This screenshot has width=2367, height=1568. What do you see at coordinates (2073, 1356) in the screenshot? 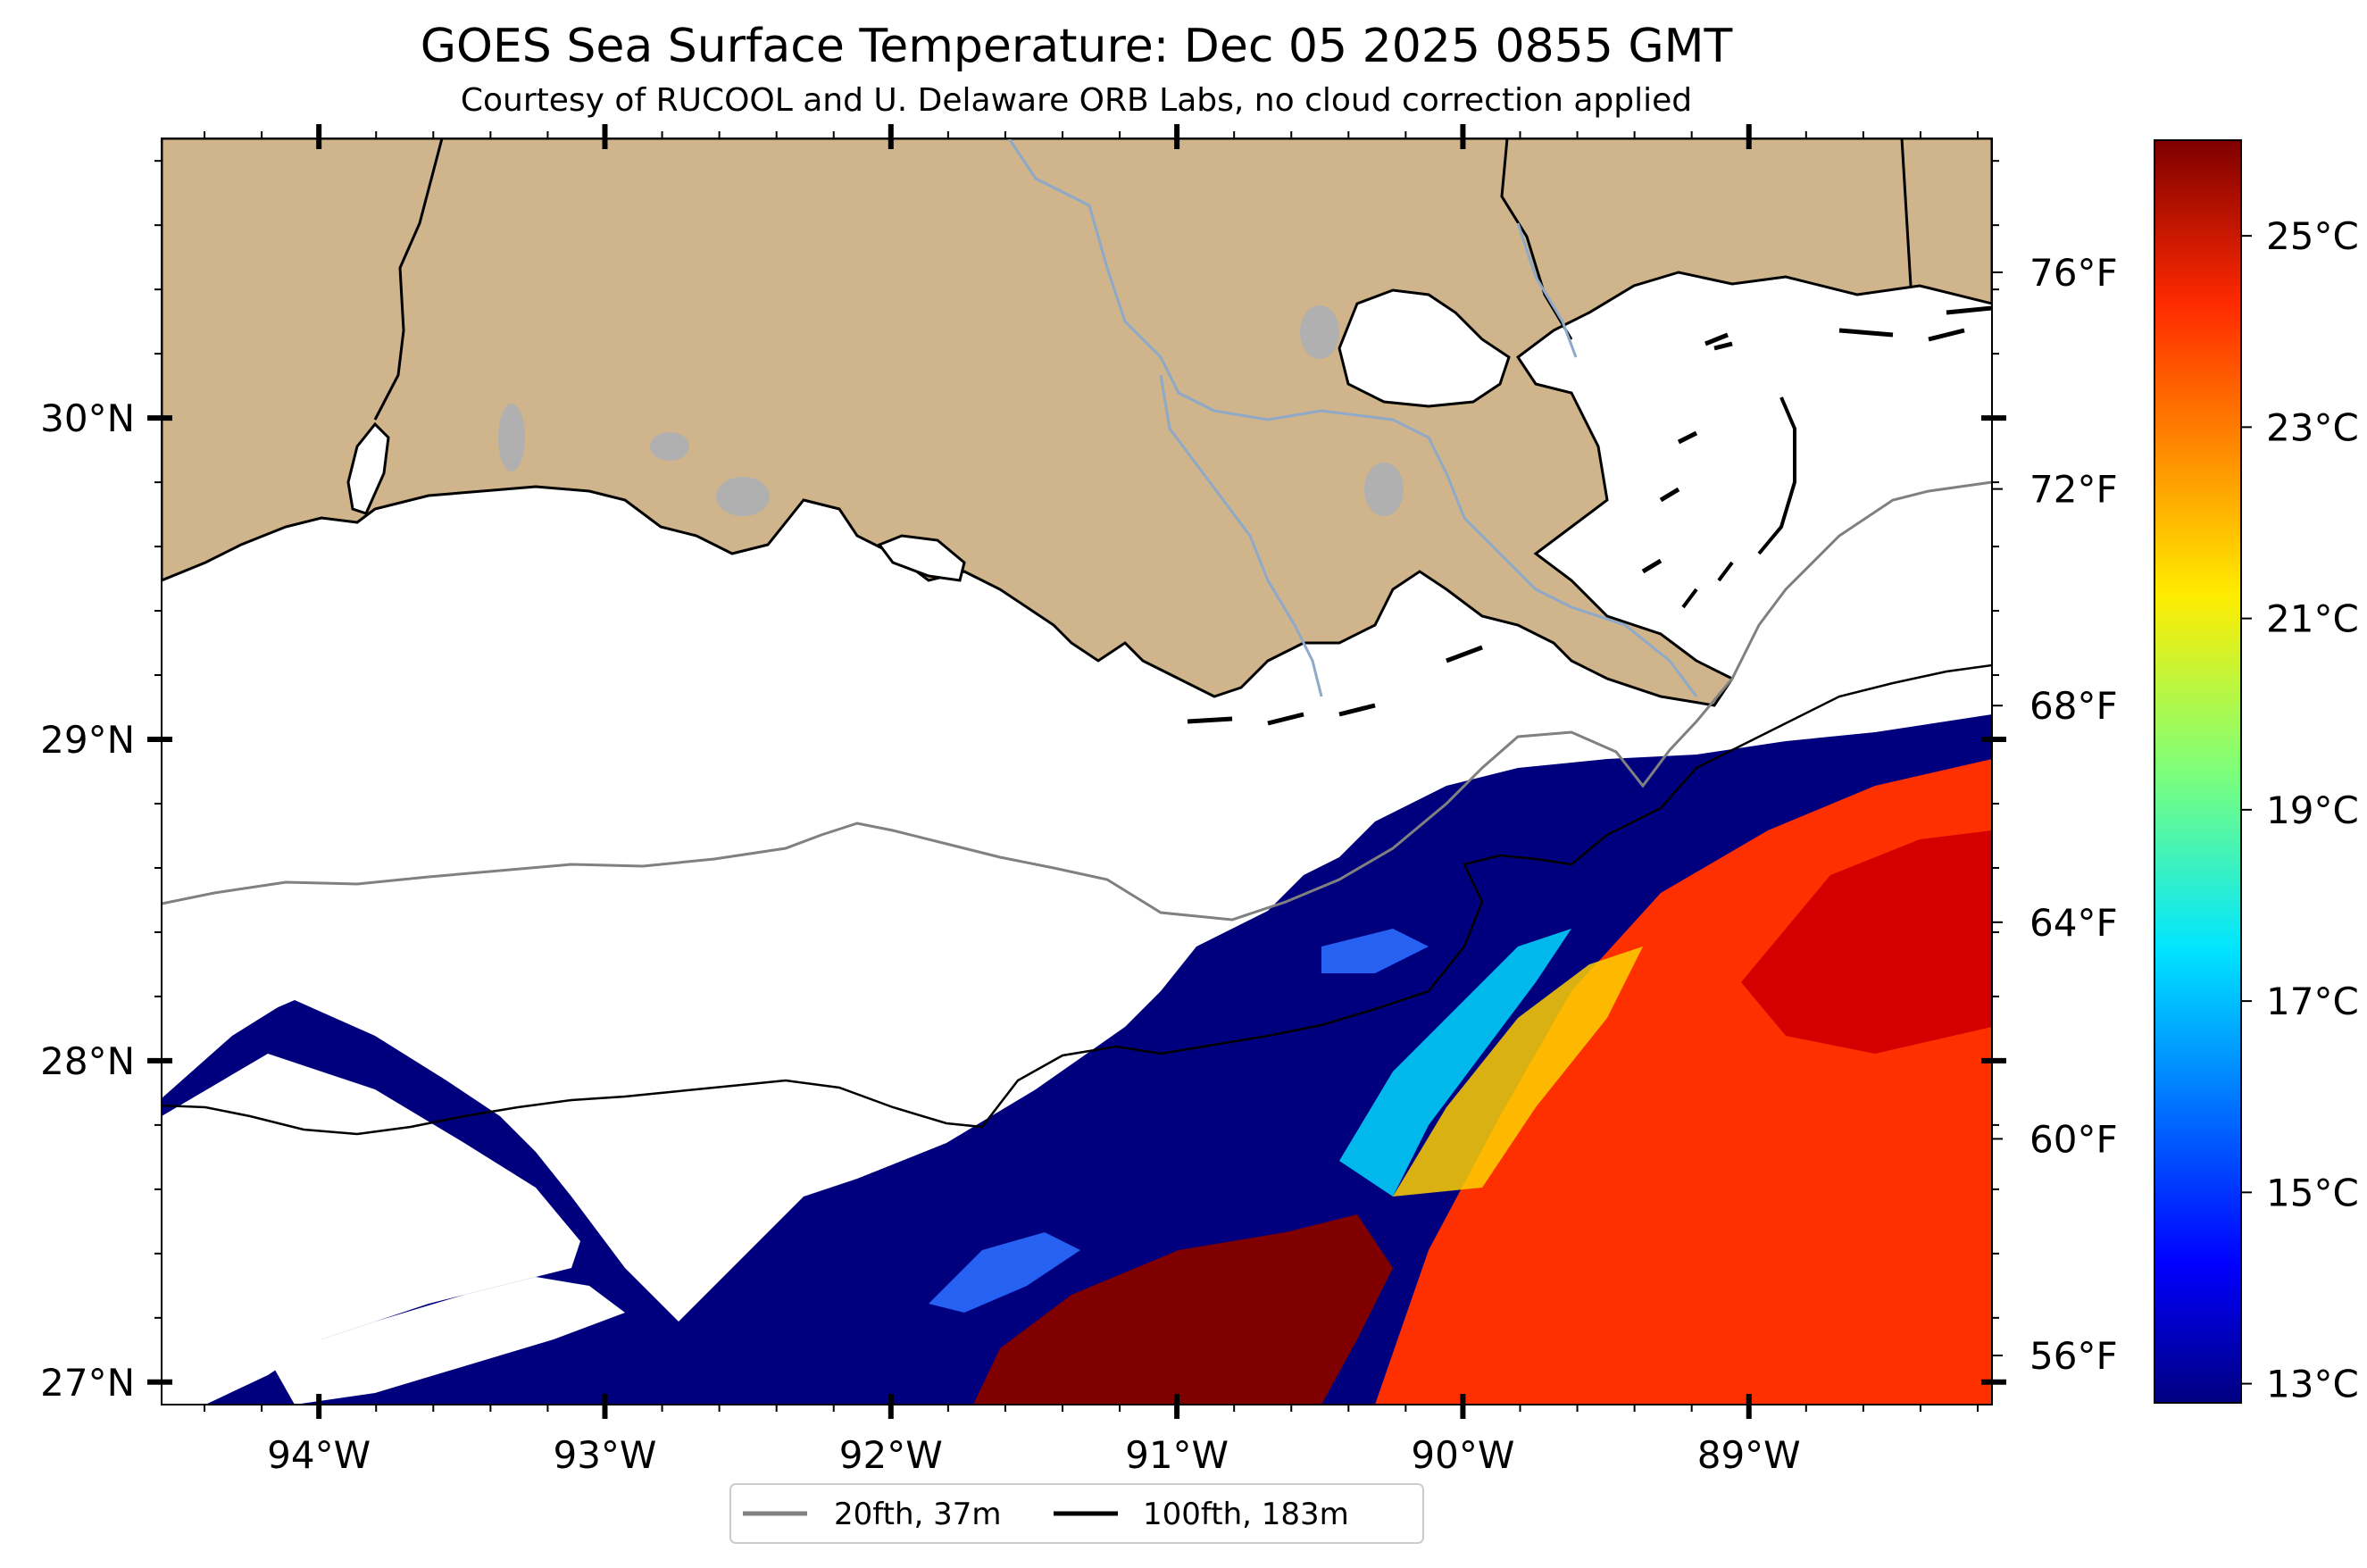
I see `temp-f-tick-label: 56°F` at bounding box center [2073, 1356].